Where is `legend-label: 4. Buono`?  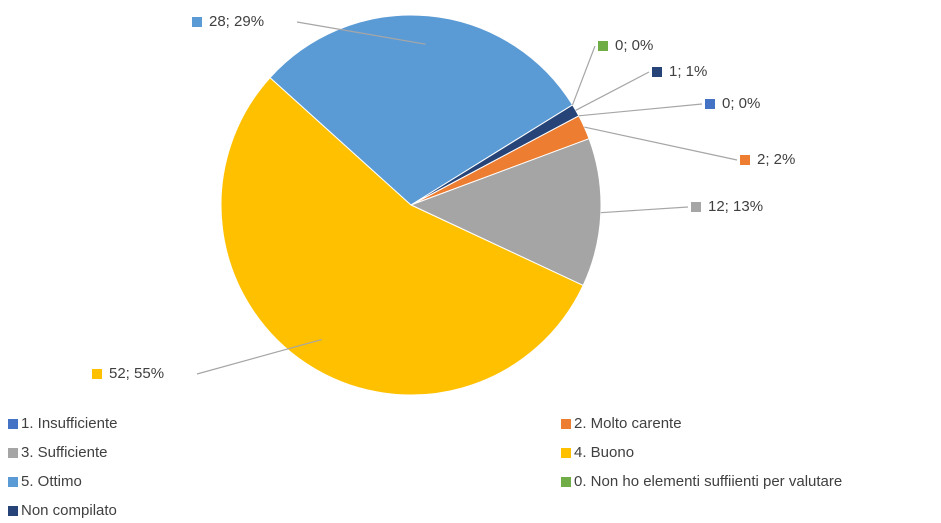 legend-label: 4. Buono is located at coordinates (604, 452).